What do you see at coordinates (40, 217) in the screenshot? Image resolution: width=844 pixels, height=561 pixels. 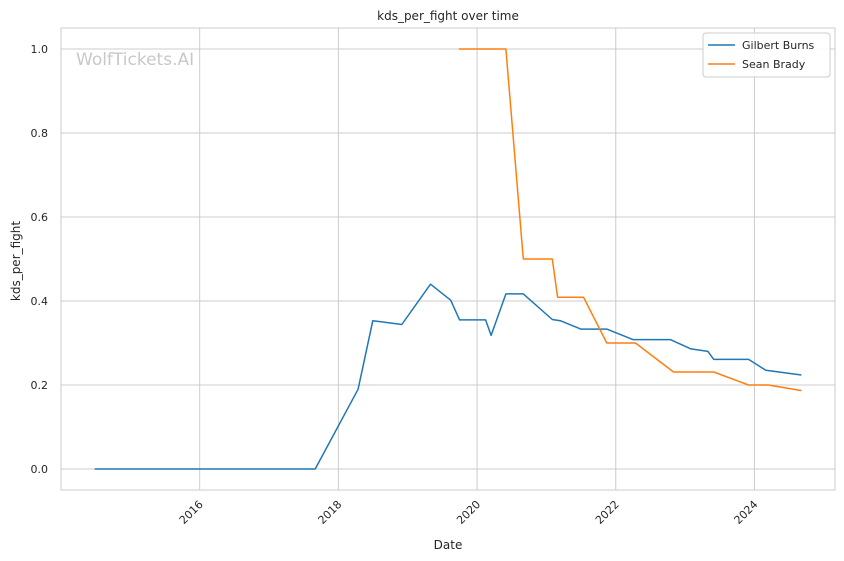 I see `y-tick-label: 0.6` at bounding box center [40, 217].